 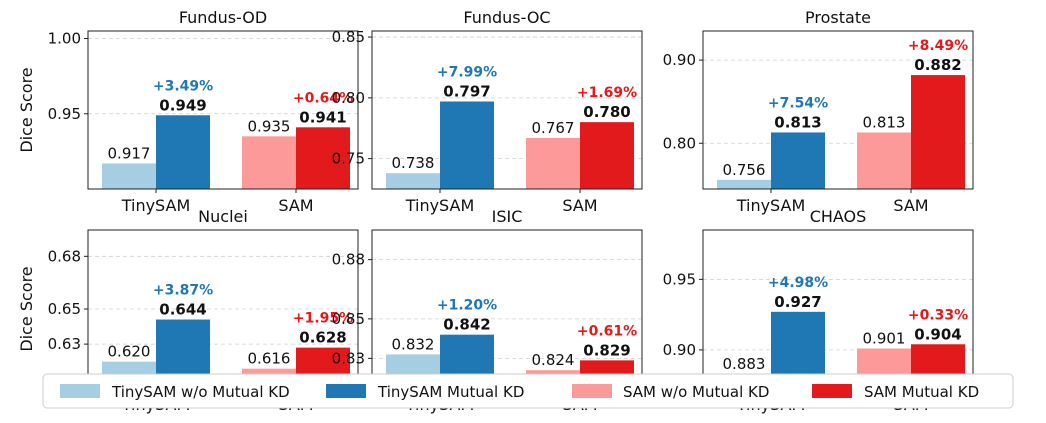 What do you see at coordinates (64, 256) in the screenshot?
I see `nuclei-ytick-label: 0.68` at bounding box center [64, 256].